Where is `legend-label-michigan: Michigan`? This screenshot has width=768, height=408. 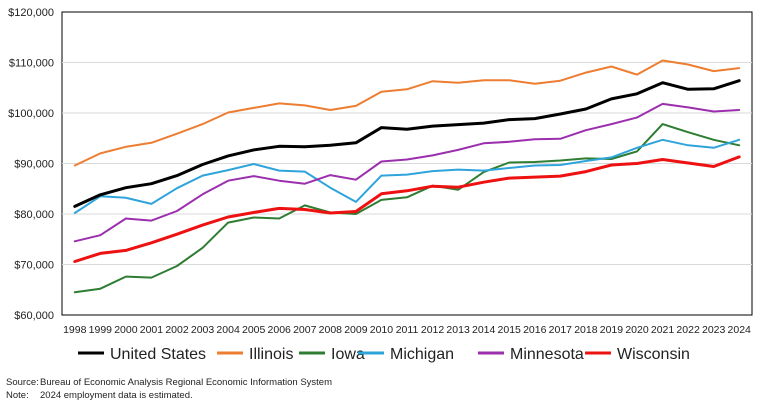
legend-label-michigan: Michigan is located at coordinates (422, 354).